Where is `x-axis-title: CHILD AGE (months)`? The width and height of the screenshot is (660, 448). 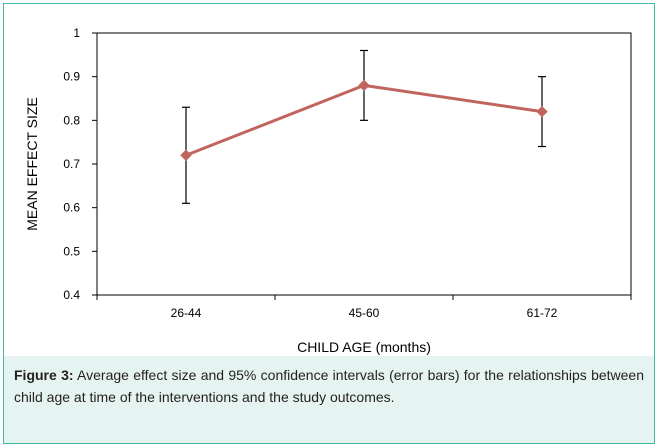
x-axis-title: CHILD AGE (months) is located at coordinates (364, 347).